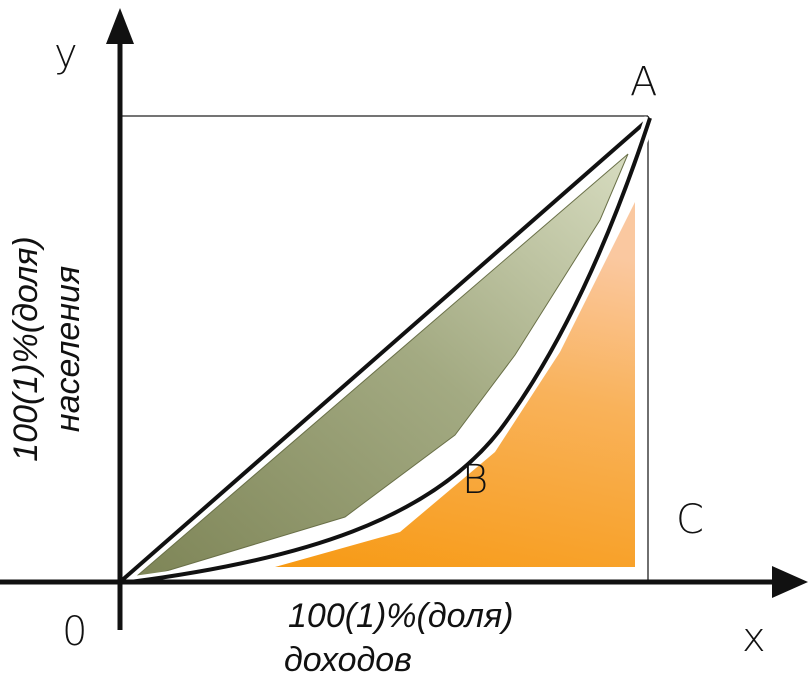 The image size is (809, 684). I want to click on point-c-label: C, so click(690, 520).